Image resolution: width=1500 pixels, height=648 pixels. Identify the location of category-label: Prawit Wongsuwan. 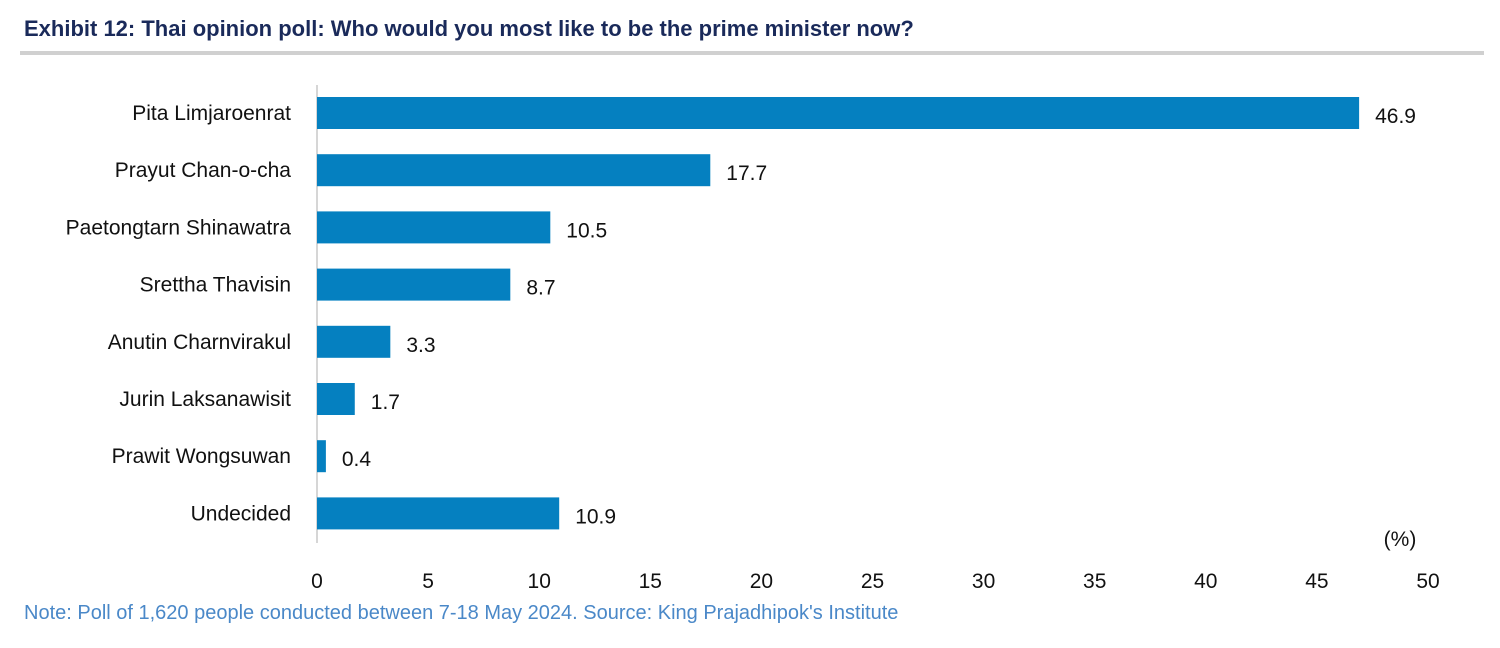
(201, 456).